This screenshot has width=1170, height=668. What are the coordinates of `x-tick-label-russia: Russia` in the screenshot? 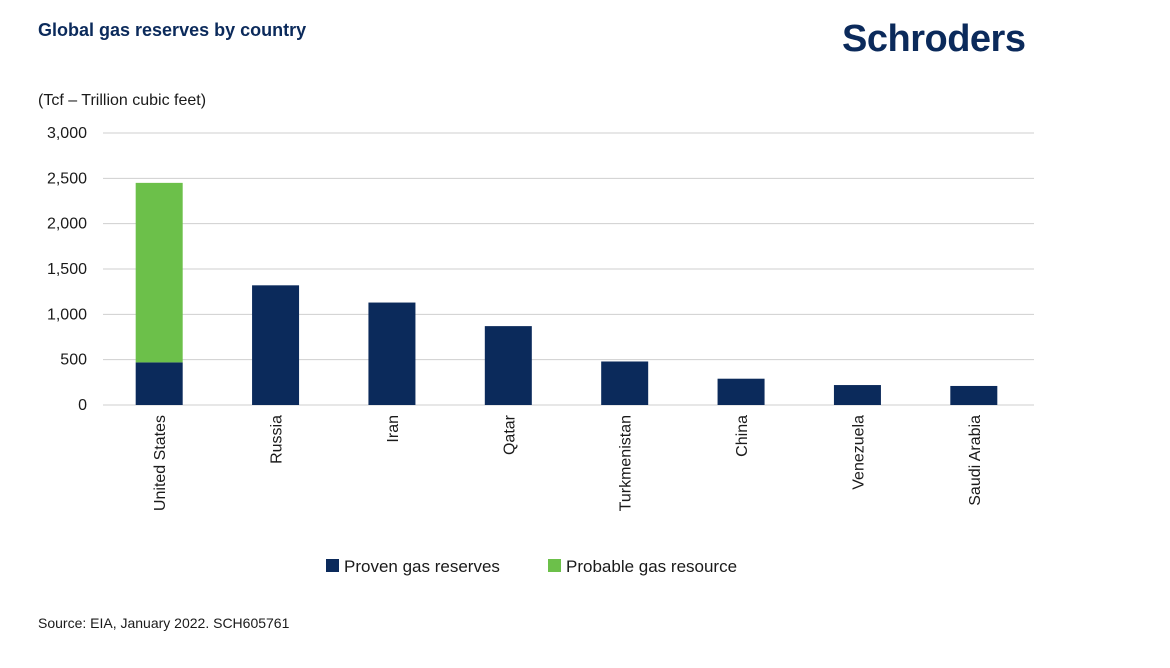 It's located at (277, 439).